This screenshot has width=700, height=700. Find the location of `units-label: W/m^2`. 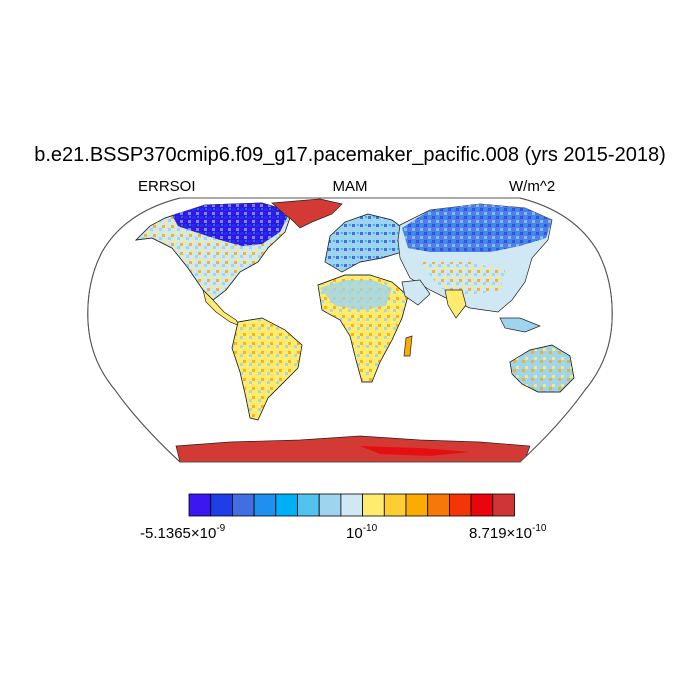

units-label: W/m^2 is located at coordinates (532, 186).